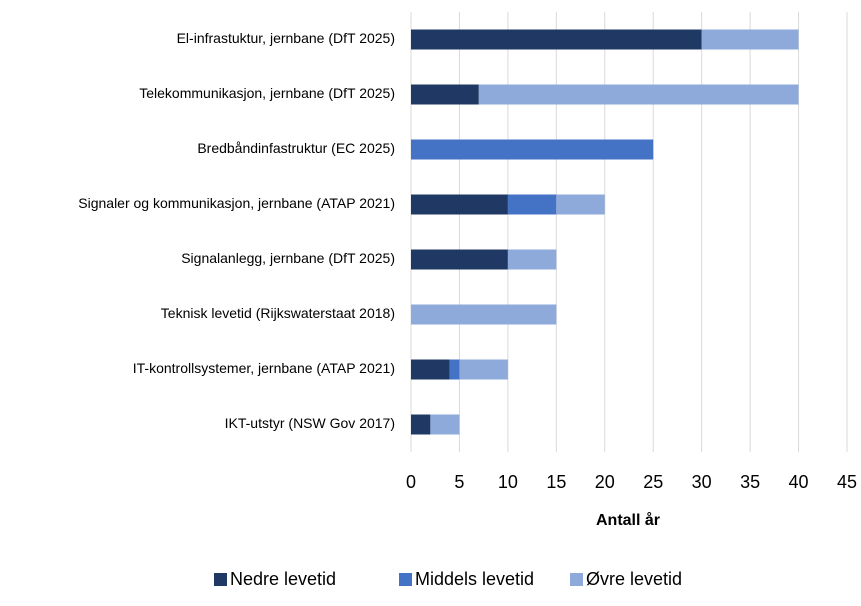 Image resolution: width=861 pixels, height=606 pixels. What do you see at coordinates (605, 482) in the screenshot?
I see `x-tick-label: 20` at bounding box center [605, 482].